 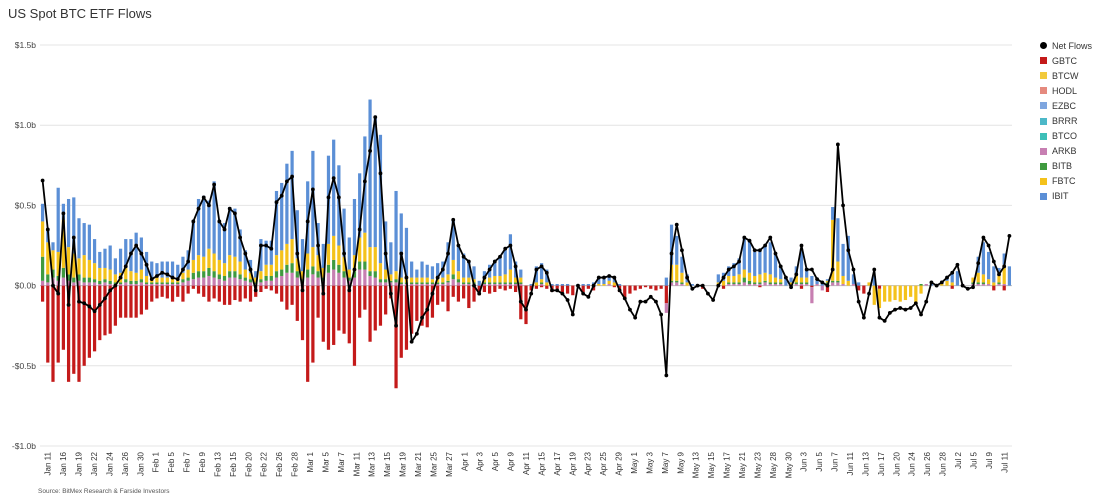 I want to click on x-tick-label: Jun 5, so click(x=819, y=461).